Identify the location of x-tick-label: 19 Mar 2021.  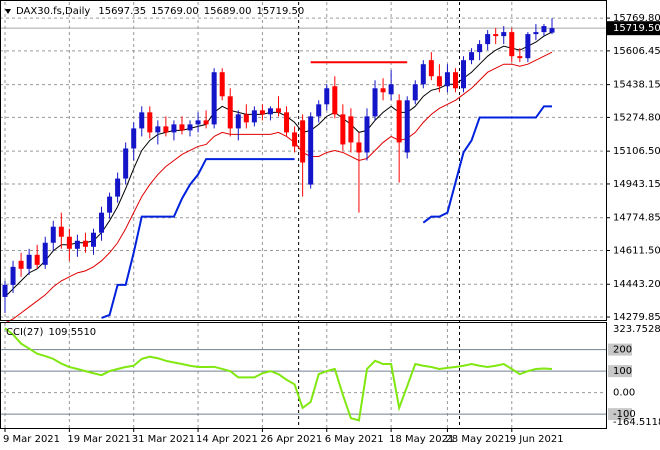
(98, 439).